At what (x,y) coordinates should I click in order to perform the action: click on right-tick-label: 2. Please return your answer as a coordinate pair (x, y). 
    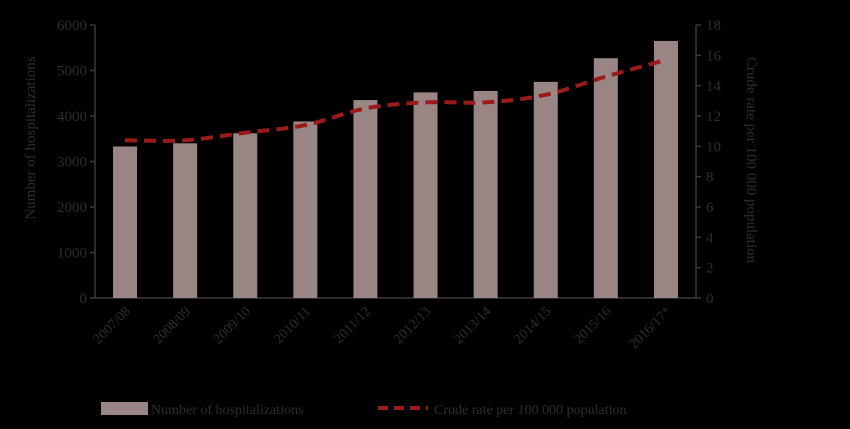
    Looking at the image, I should click on (710, 269).